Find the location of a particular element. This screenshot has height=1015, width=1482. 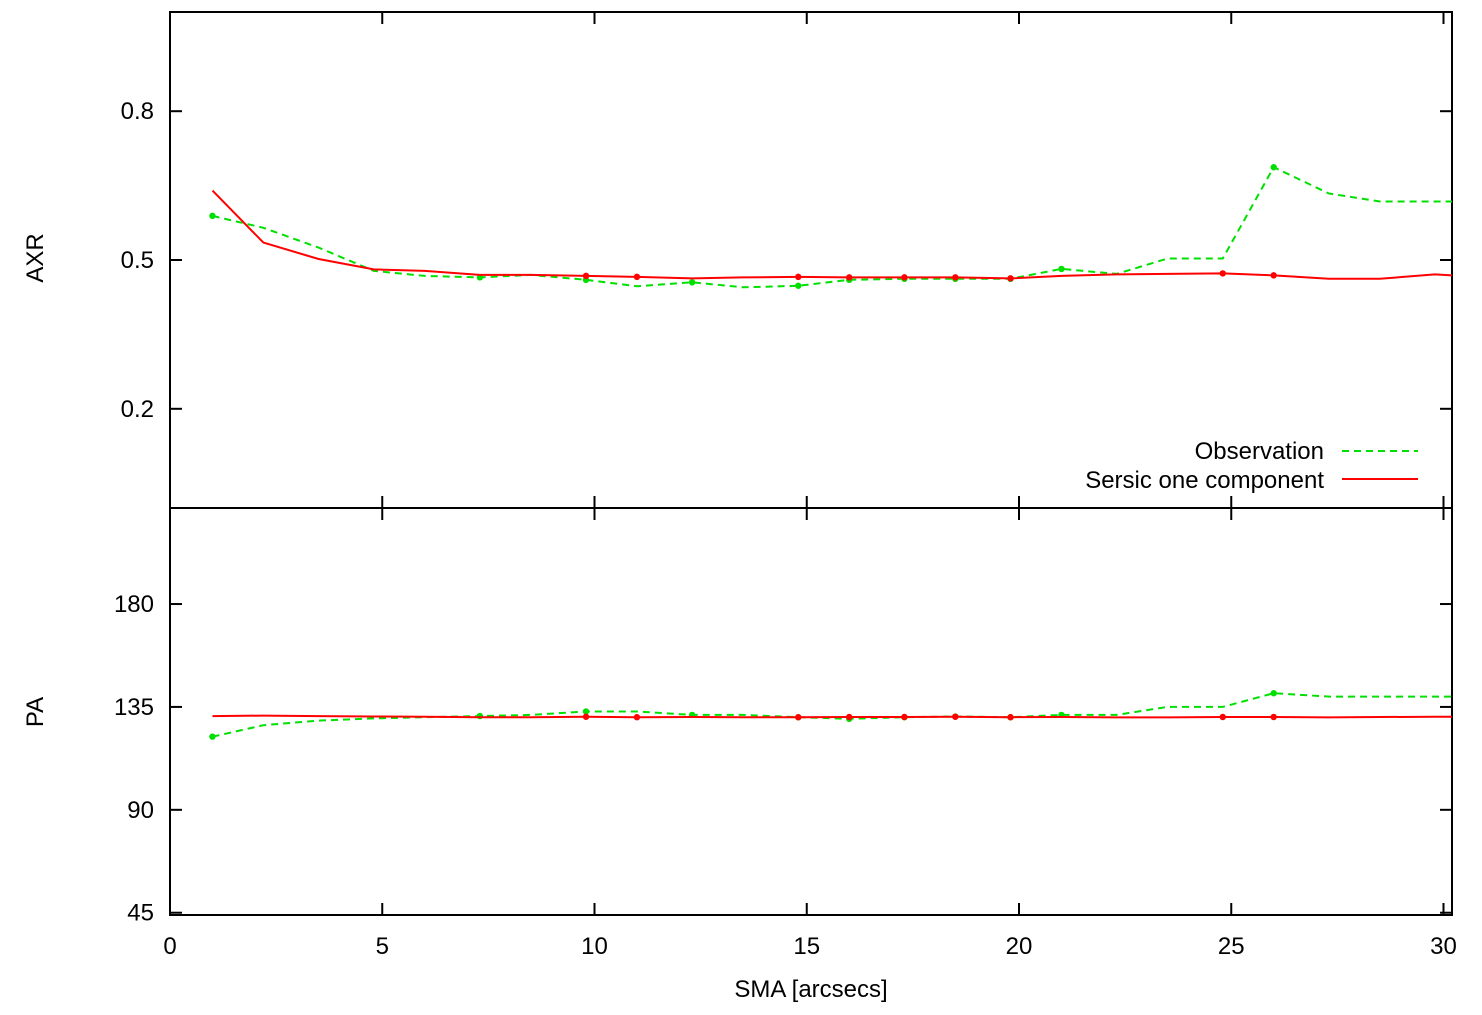

pa-y-tick-label: 135 is located at coordinates (134, 707).